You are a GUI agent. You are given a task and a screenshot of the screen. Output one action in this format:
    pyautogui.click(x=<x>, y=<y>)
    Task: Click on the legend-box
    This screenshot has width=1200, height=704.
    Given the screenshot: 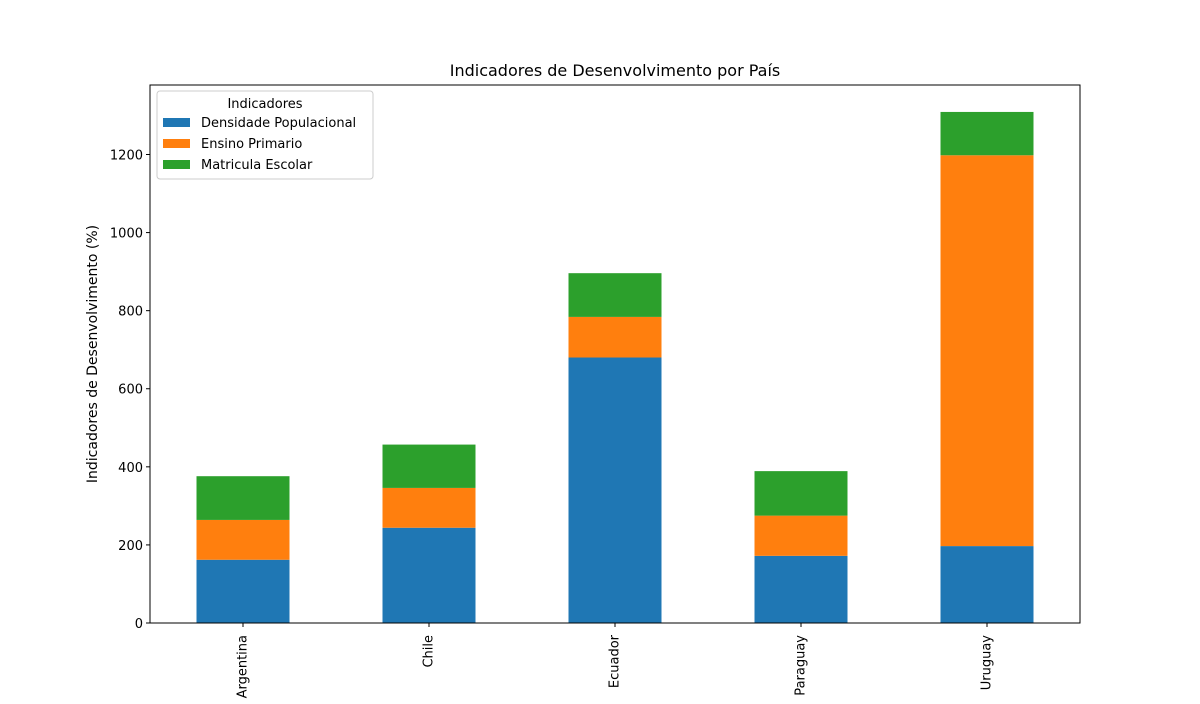 What is the action you would take?
    pyautogui.click(x=265, y=135)
    